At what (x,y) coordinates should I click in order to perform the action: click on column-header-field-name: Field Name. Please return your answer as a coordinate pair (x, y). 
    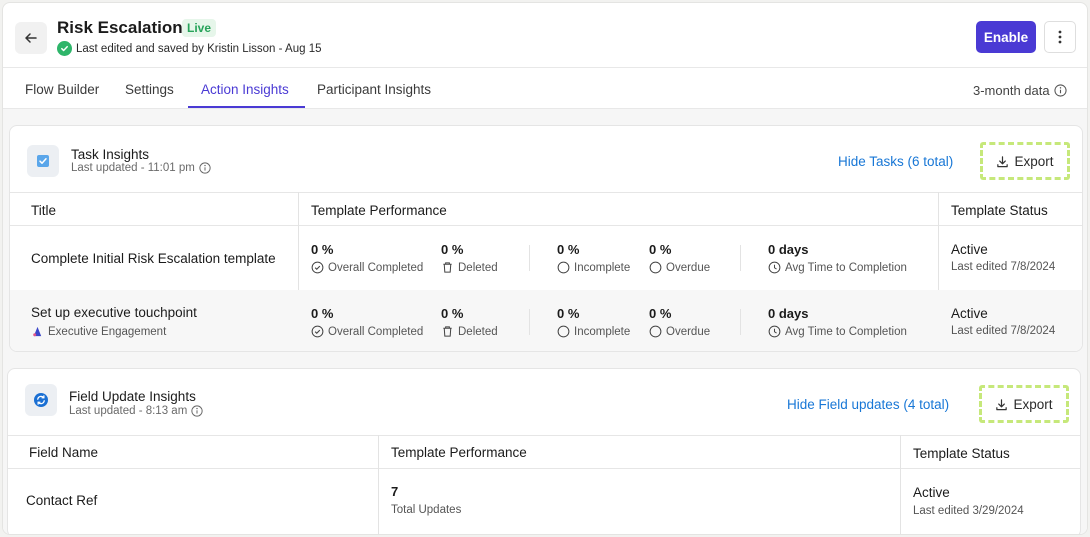
    Looking at the image, I should click on (64, 452).